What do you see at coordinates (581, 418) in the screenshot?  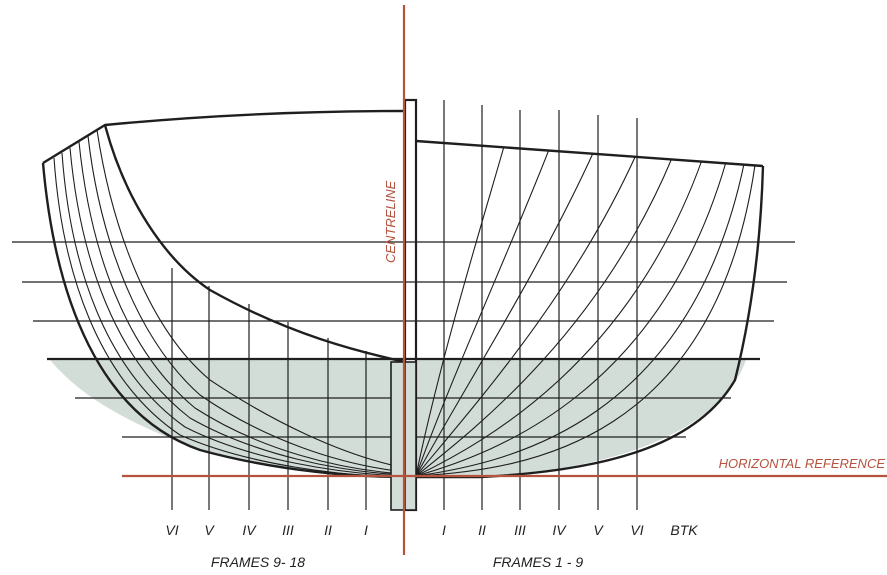 I see `underwater-fill-right` at bounding box center [581, 418].